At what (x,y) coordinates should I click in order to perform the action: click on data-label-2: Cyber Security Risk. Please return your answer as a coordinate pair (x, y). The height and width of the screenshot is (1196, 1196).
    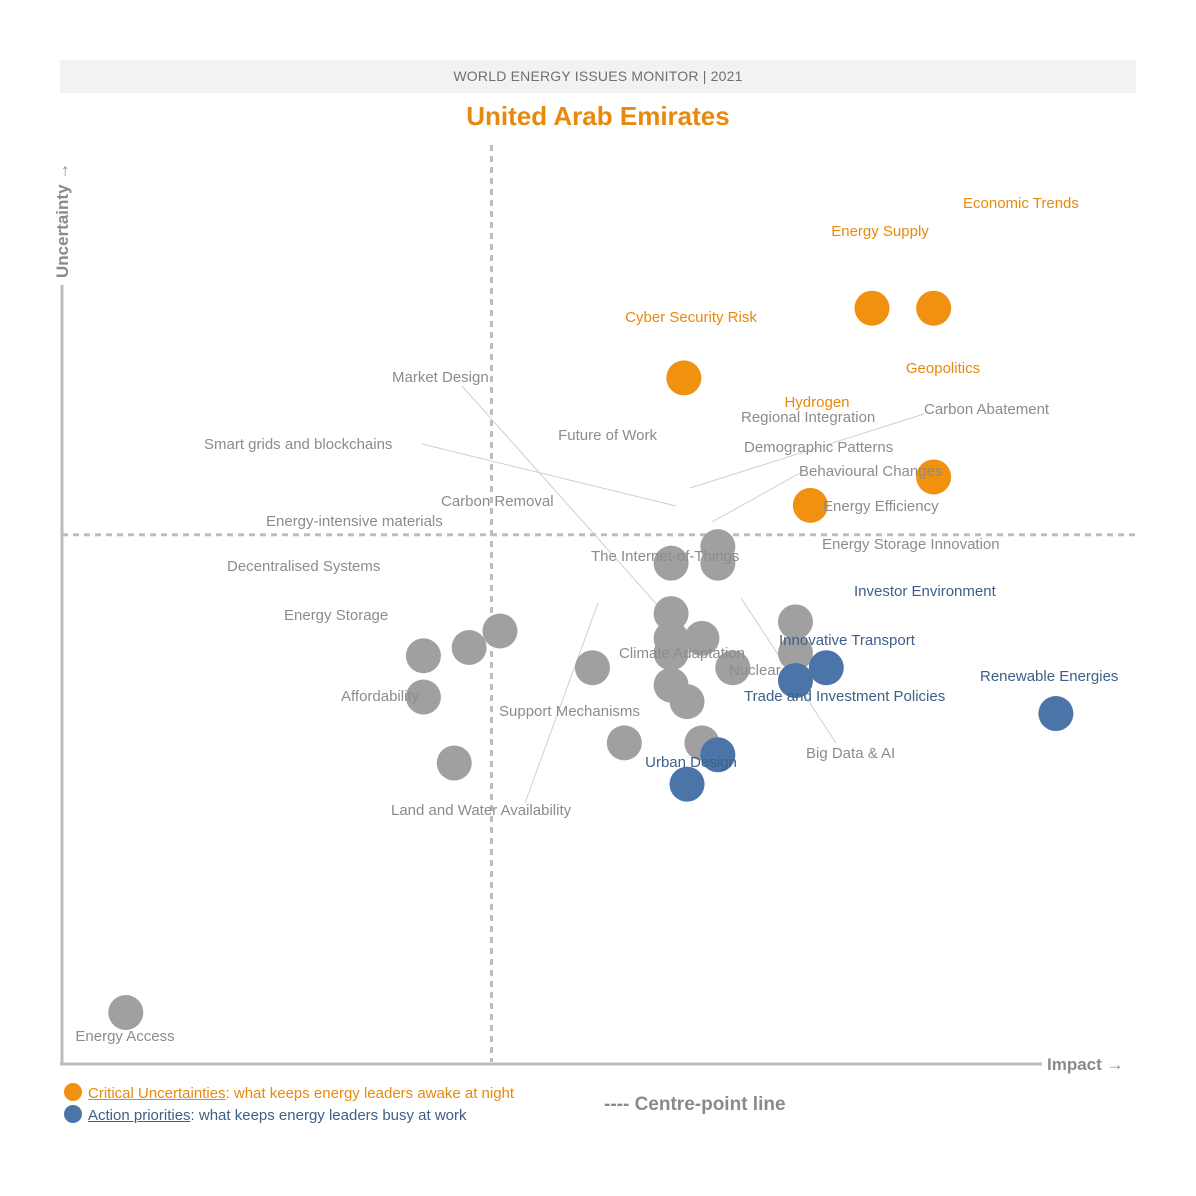
    Looking at the image, I should click on (691, 317).